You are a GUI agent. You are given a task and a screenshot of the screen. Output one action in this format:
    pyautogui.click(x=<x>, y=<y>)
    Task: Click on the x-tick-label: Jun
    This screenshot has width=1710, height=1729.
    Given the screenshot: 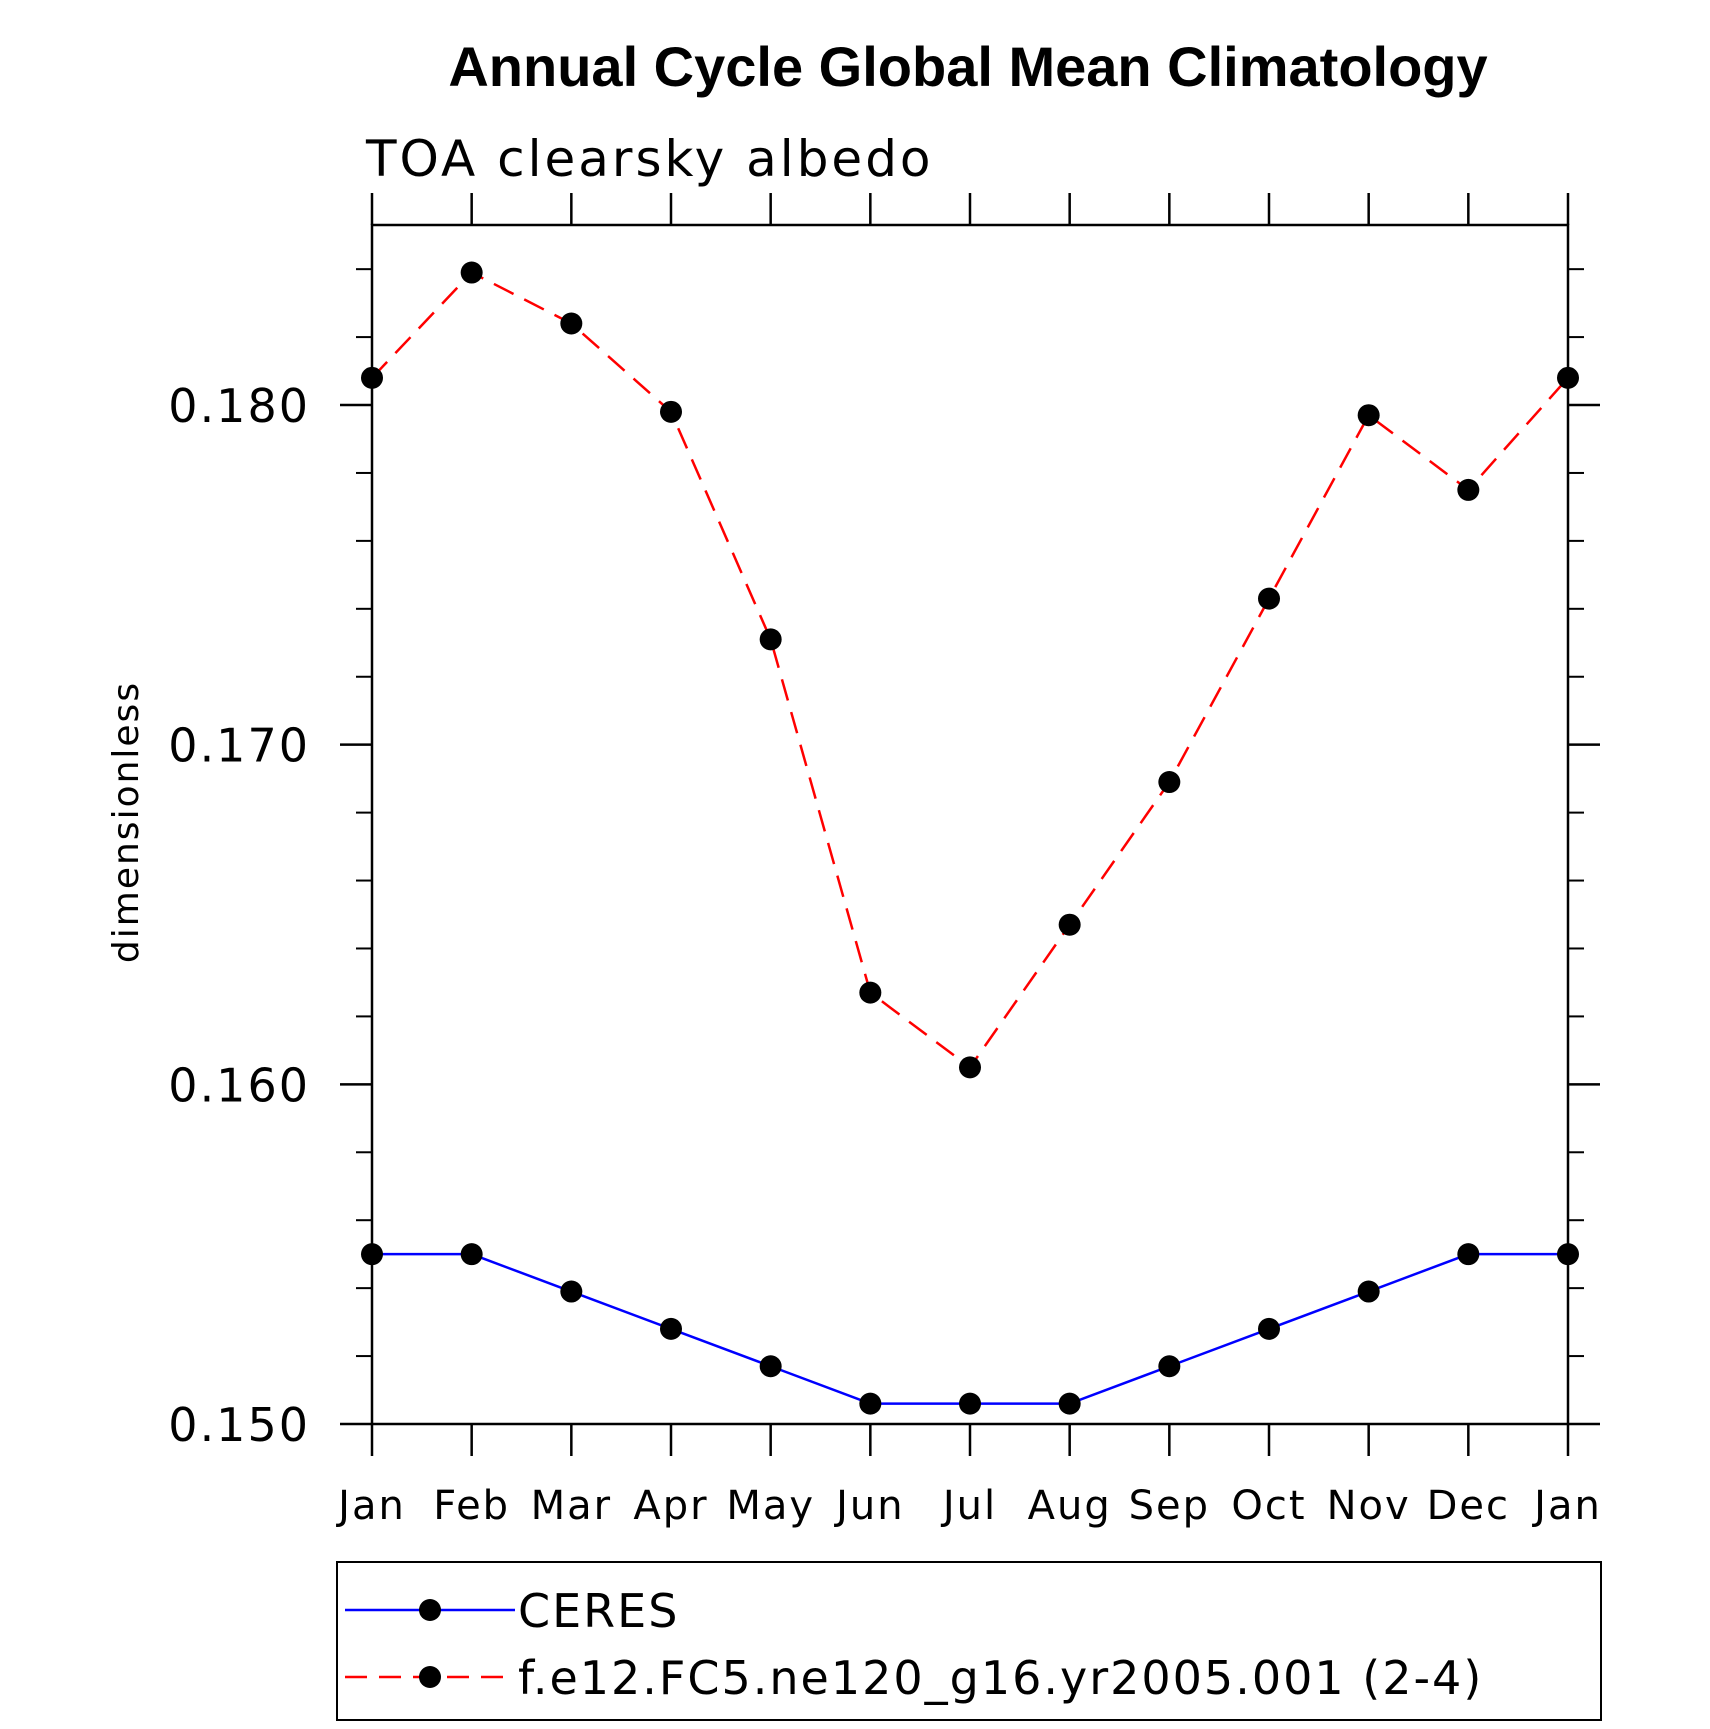 What is the action you would take?
    pyautogui.click(x=869, y=1506)
    